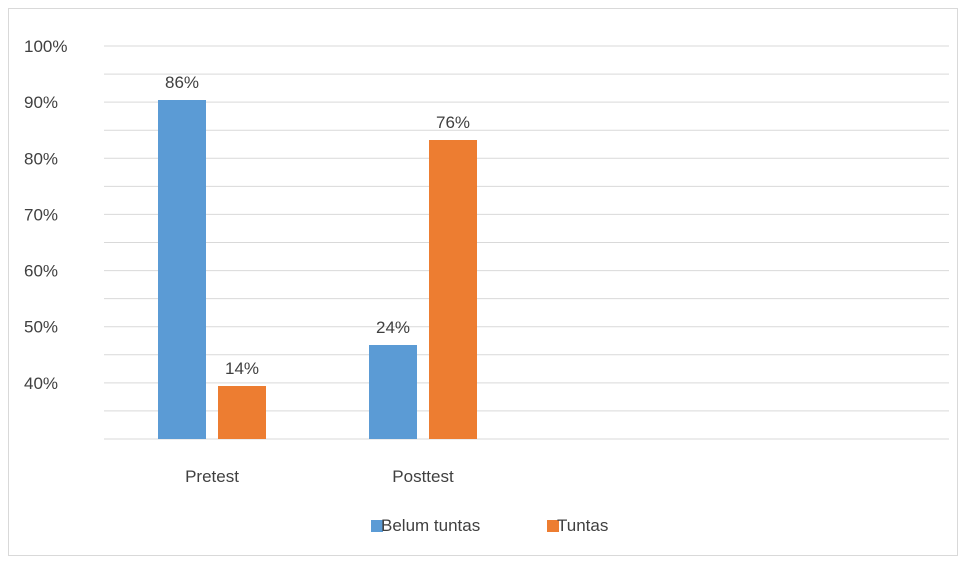  I want to click on bar-belum-tuntas-posttest, so click(393, 392).